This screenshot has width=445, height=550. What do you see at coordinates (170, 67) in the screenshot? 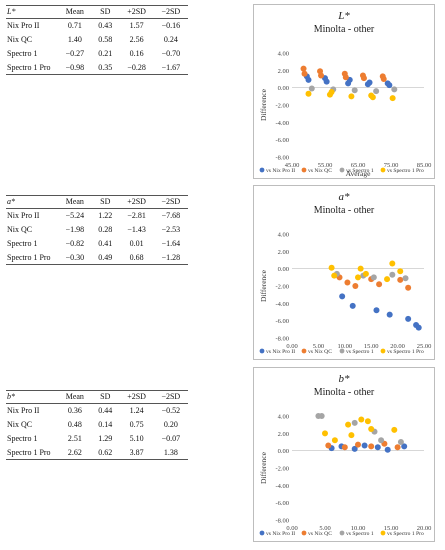
I see `table-cell: −1.67` at bounding box center [170, 67].